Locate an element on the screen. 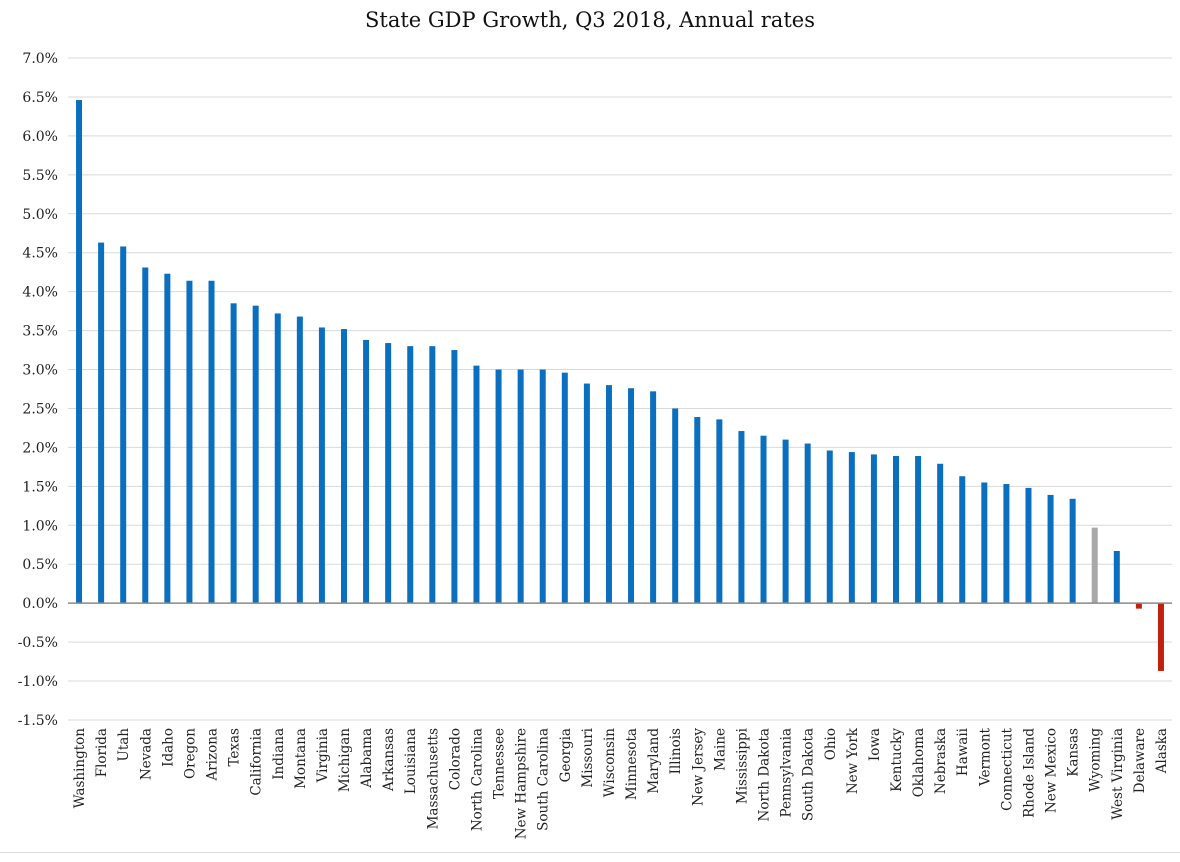 The width and height of the screenshot is (1180, 862). bar-arizona is located at coordinates (211, 442).